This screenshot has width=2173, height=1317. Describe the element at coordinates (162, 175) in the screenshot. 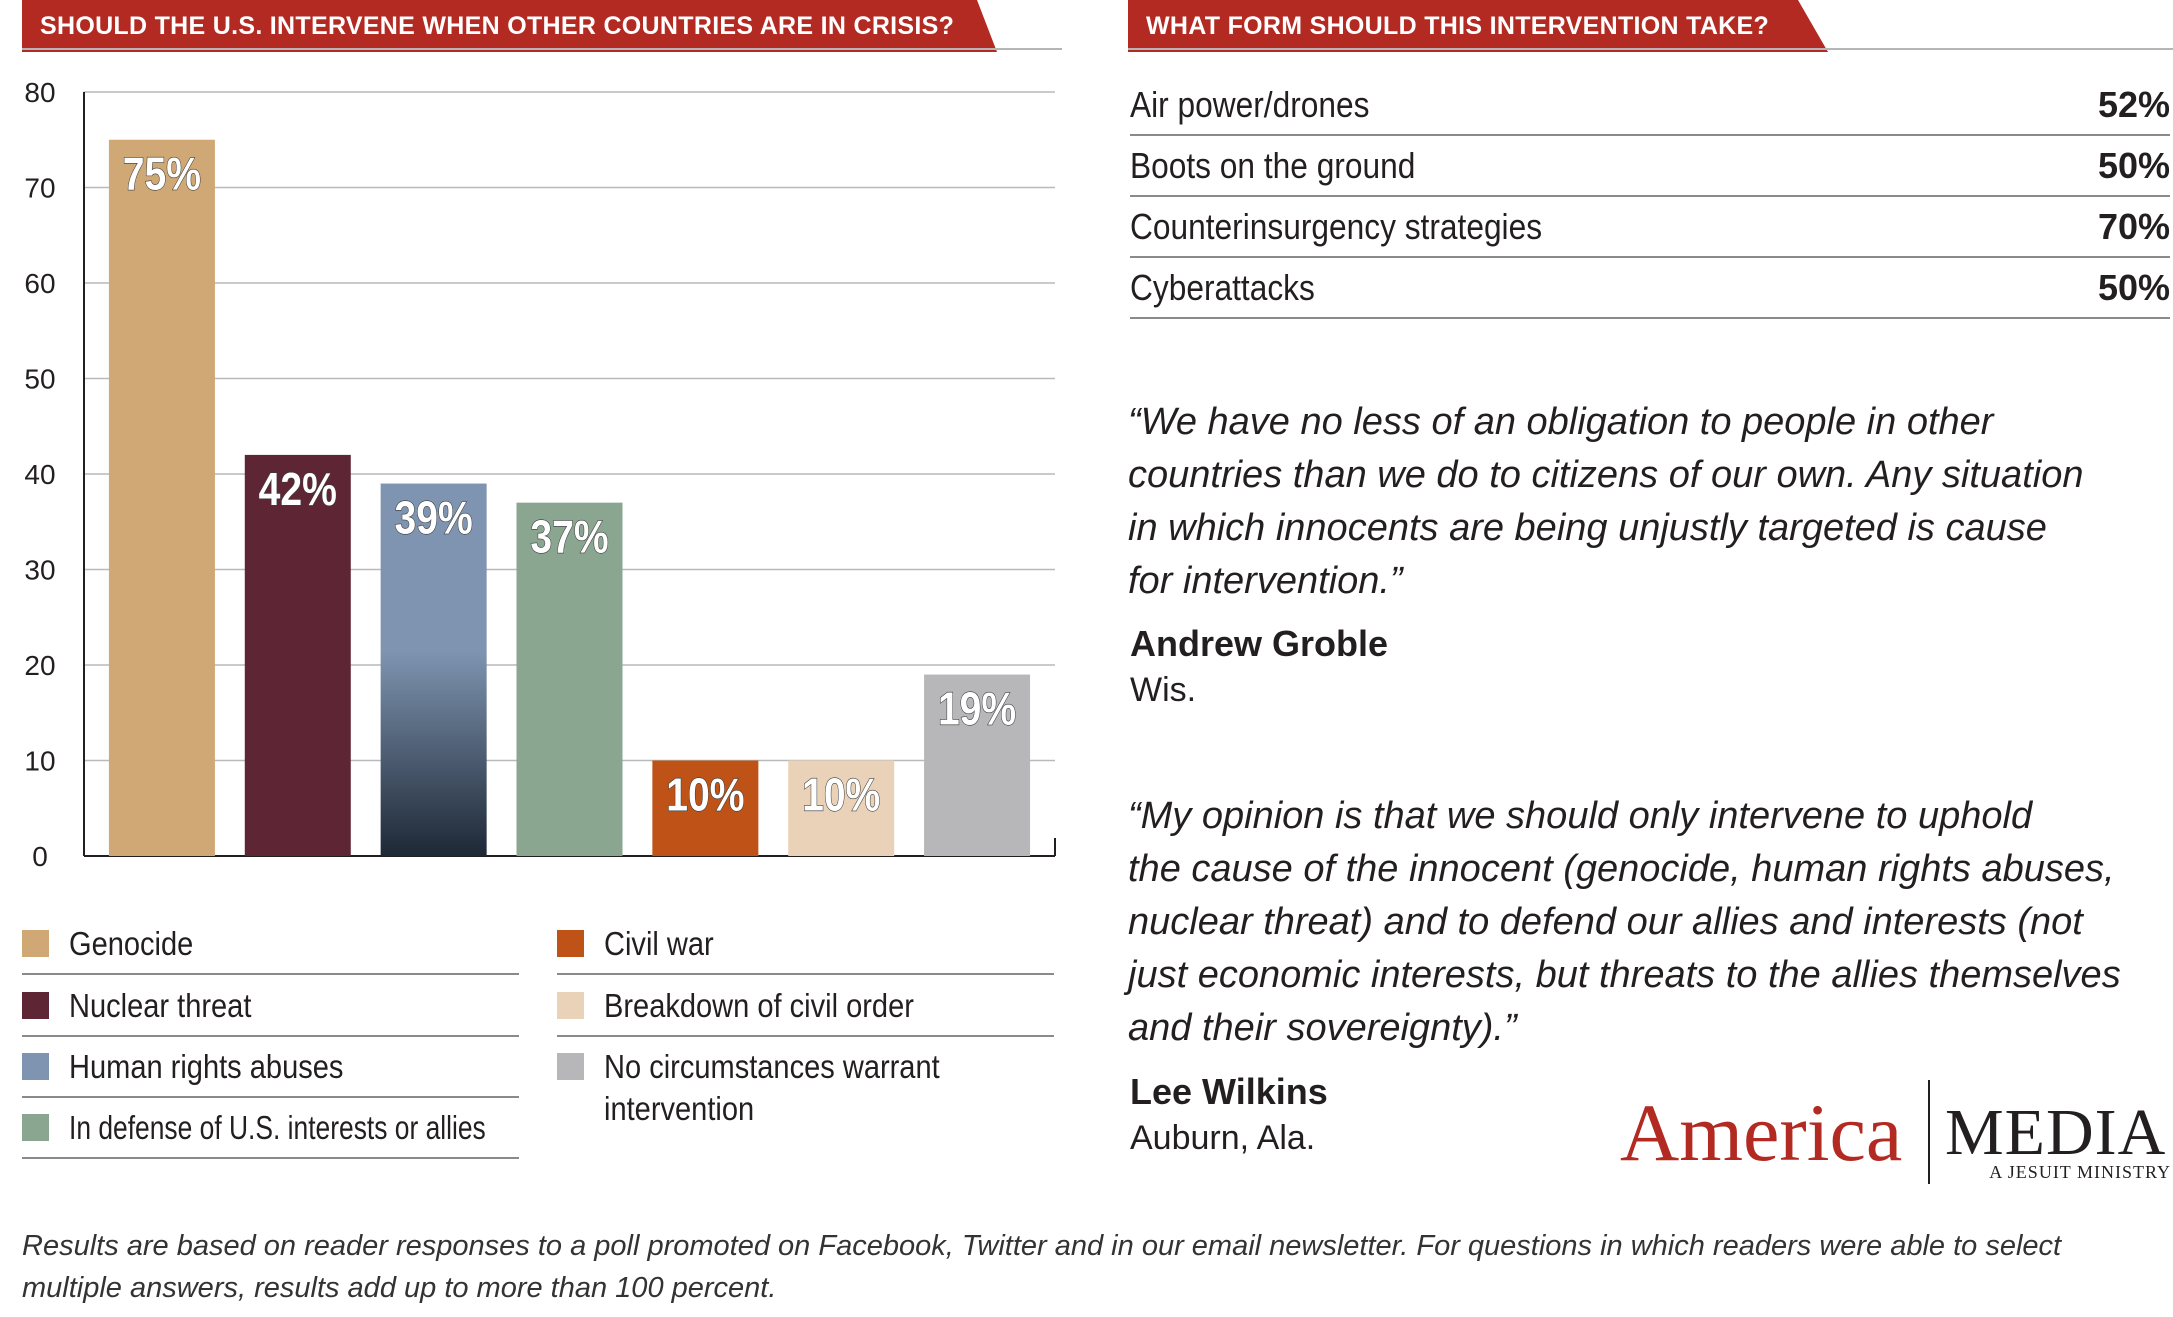

I see `bar-data-label: 75%` at that location.